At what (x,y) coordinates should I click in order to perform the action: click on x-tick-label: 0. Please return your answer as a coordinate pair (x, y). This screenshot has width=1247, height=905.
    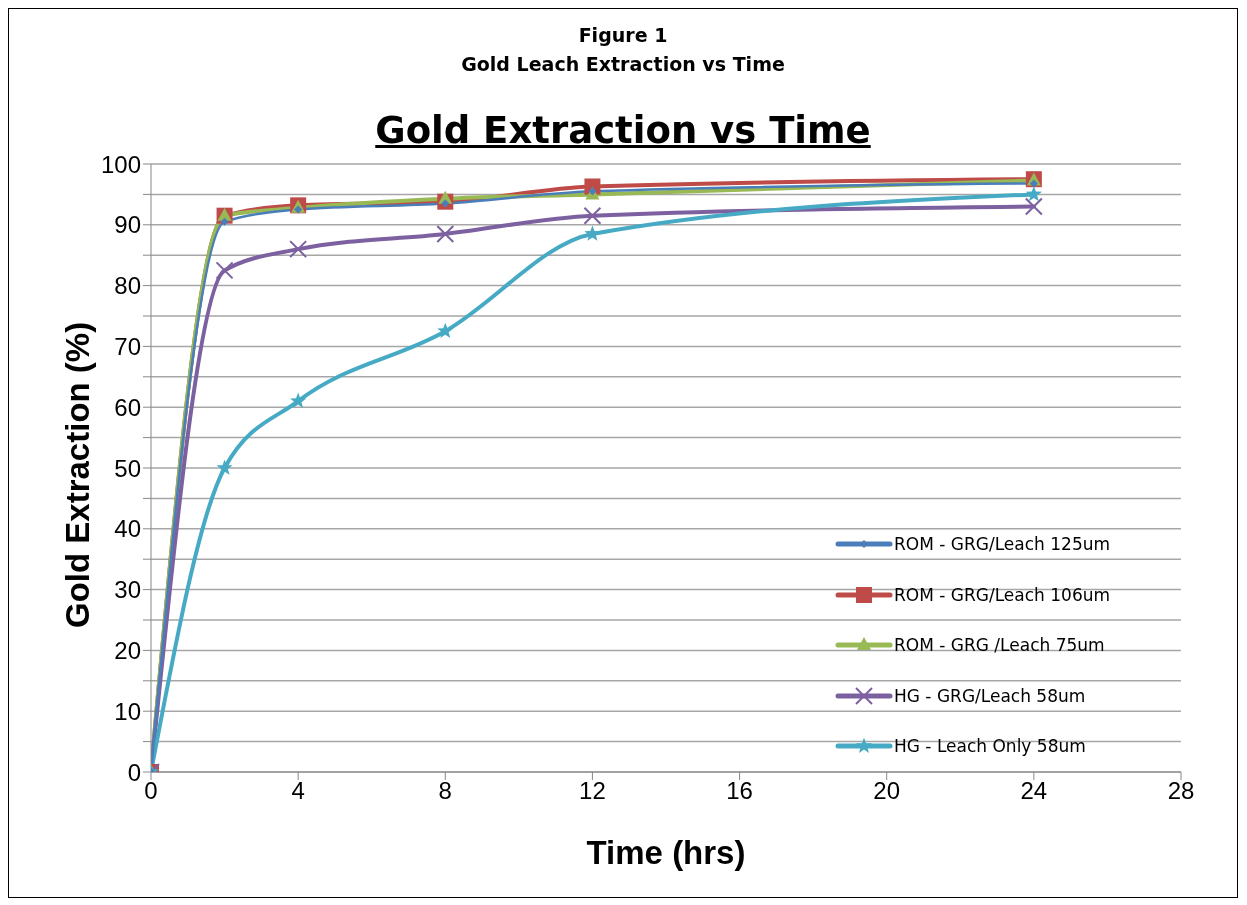
    Looking at the image, I should click on (151, 791).